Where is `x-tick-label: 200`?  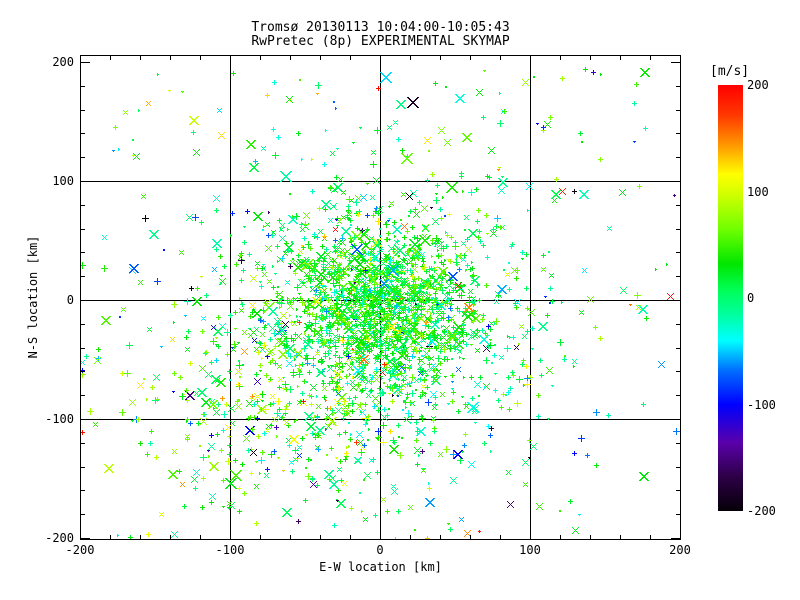
x-tick-label: 200 is located at coordinates (680, 550).